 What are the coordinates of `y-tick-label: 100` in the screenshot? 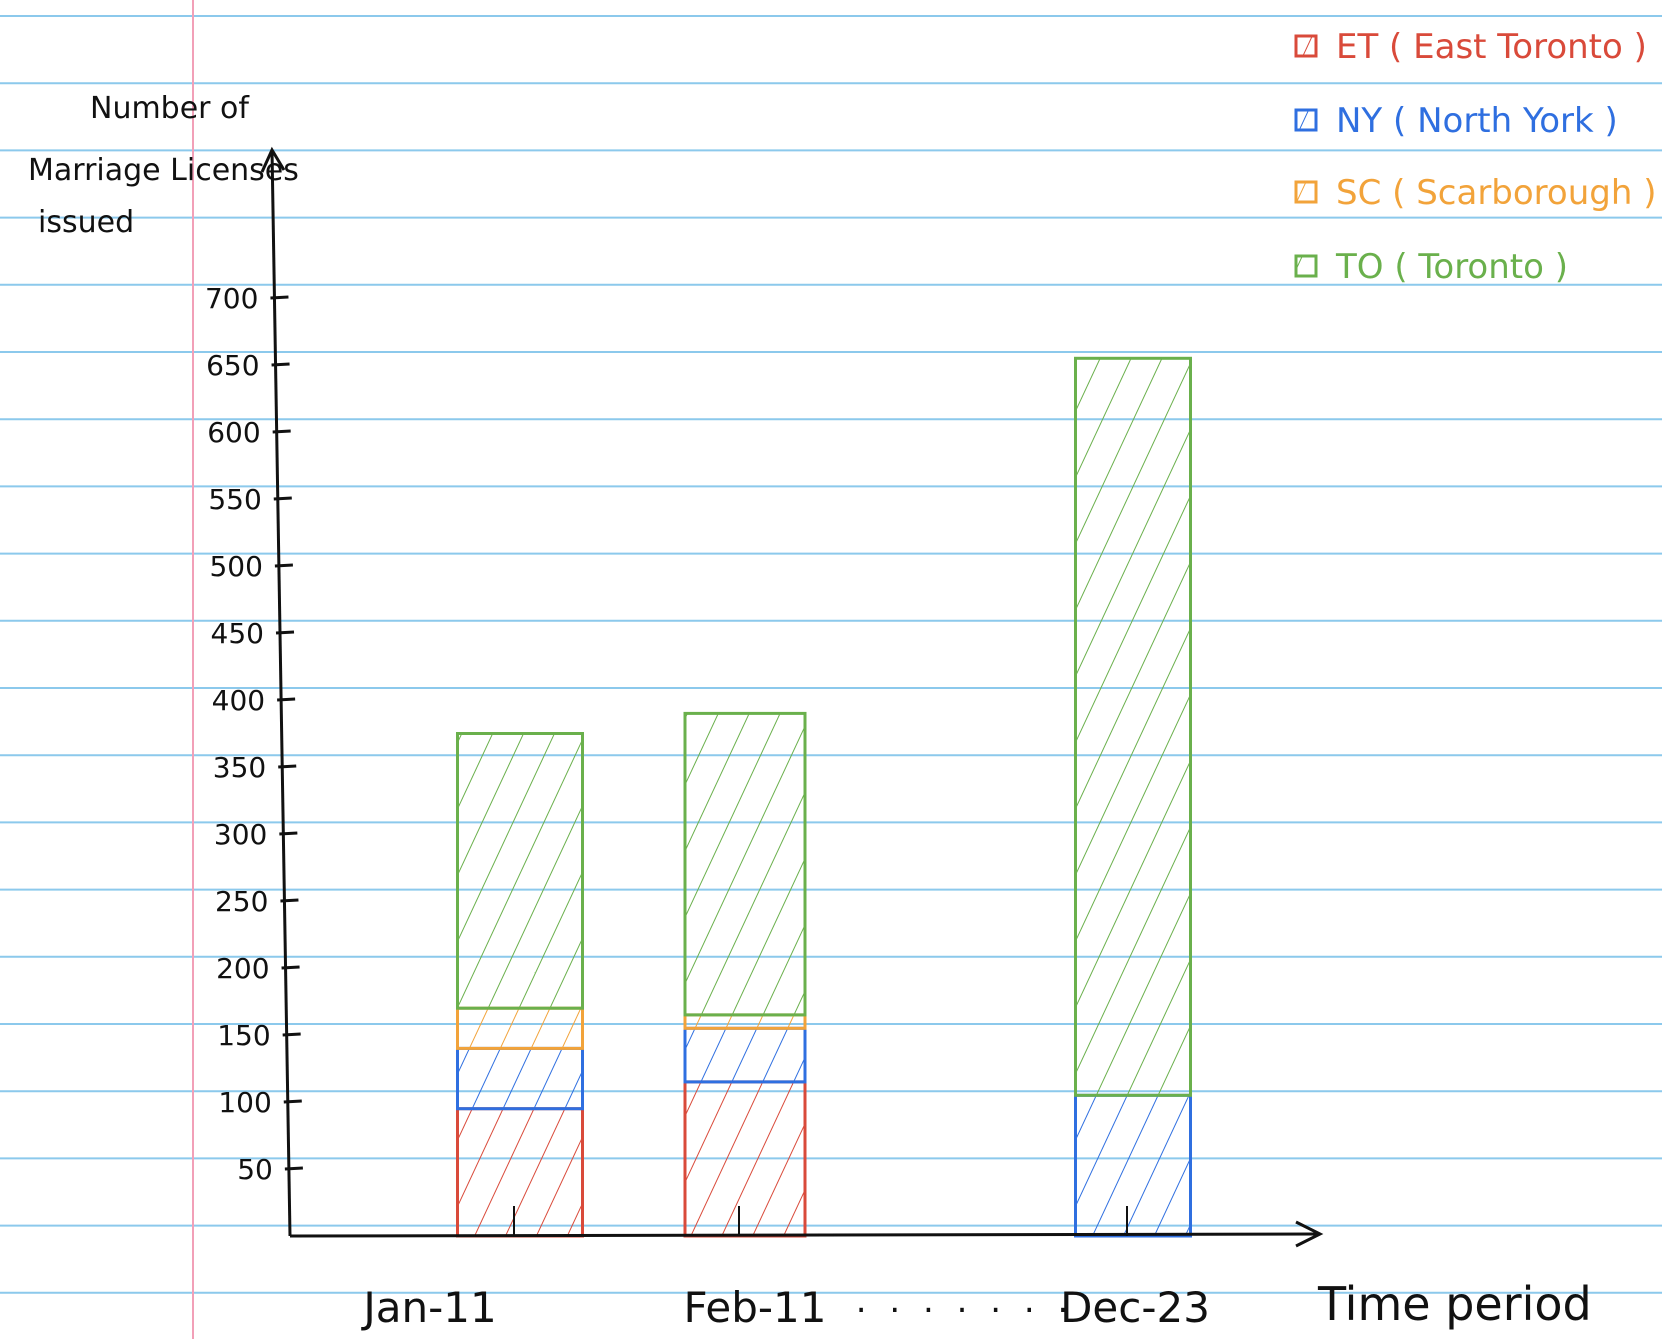 It's located at (244, 1102).